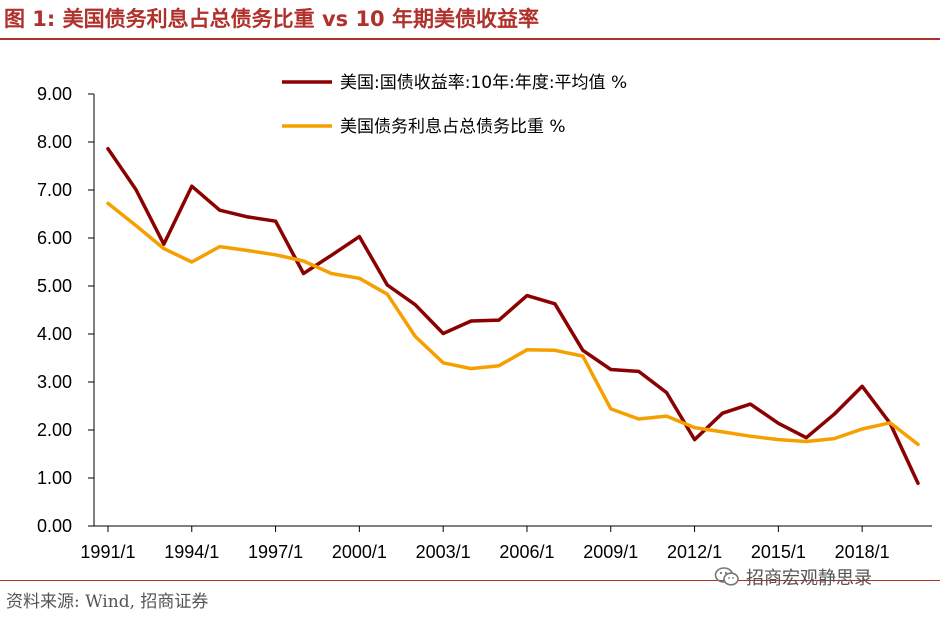 The image size is (940, 617). I want to click on x-tick-label: 2015/1, so click(778, 552).